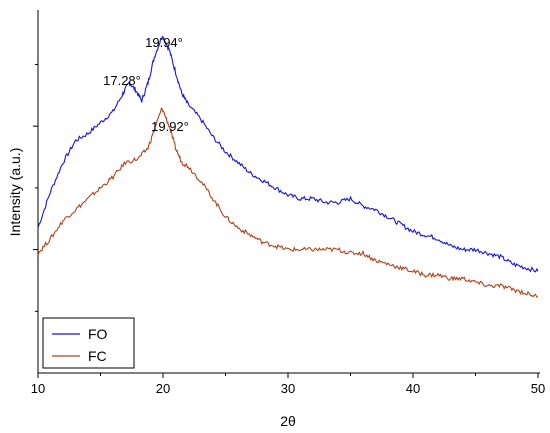  Describe the element at coordinates (15, 192) in the screenshot. I see `y-axis-title: Intensity (a.u.)` at that location.